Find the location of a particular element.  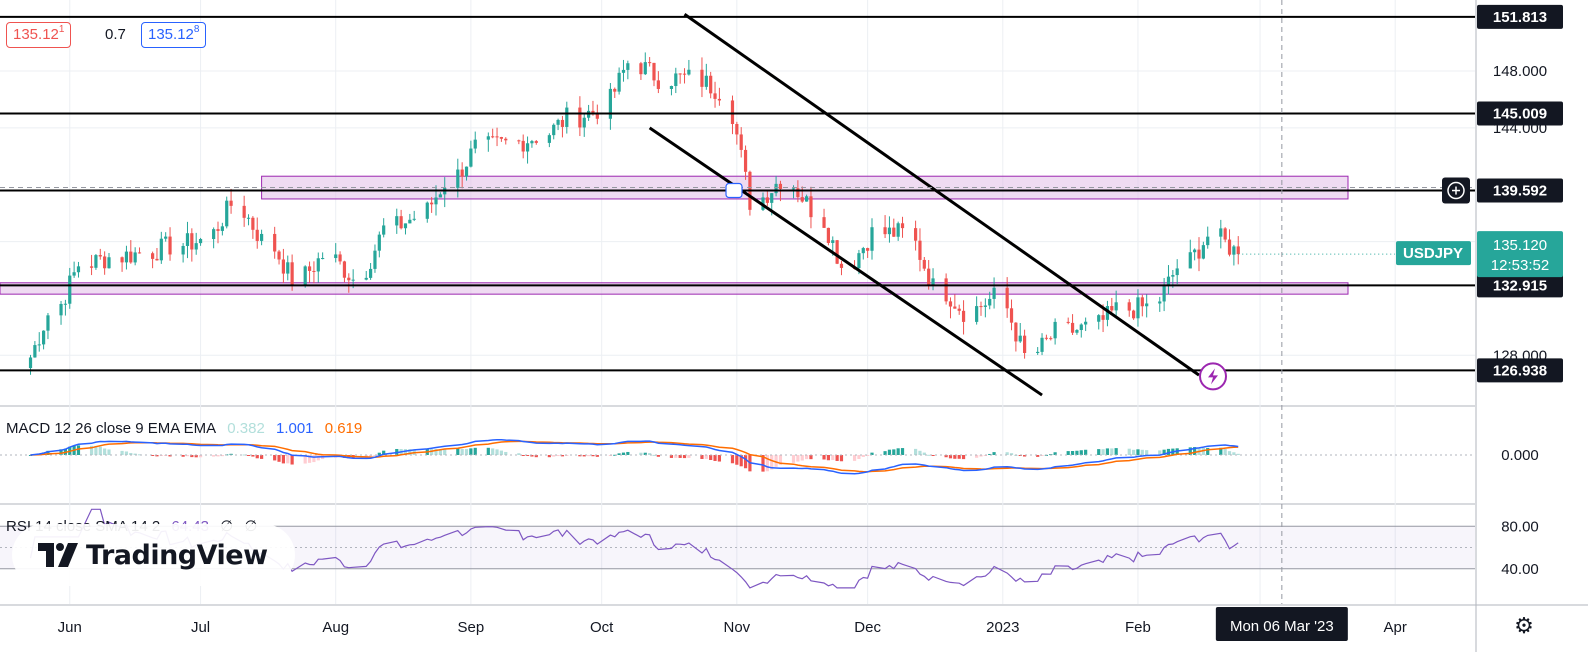

level-price-label: 151.813 is located at coordinates (1520, 17).